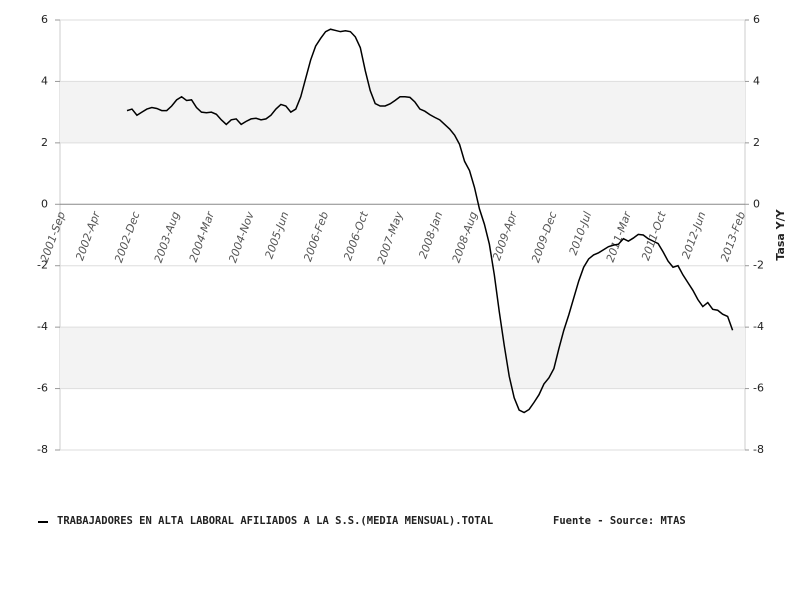 This screenshot has height=600, width=800. Describe the element at coordinates (44, 203) in the screenshot. I see `y-tick-label: 0` at that location.